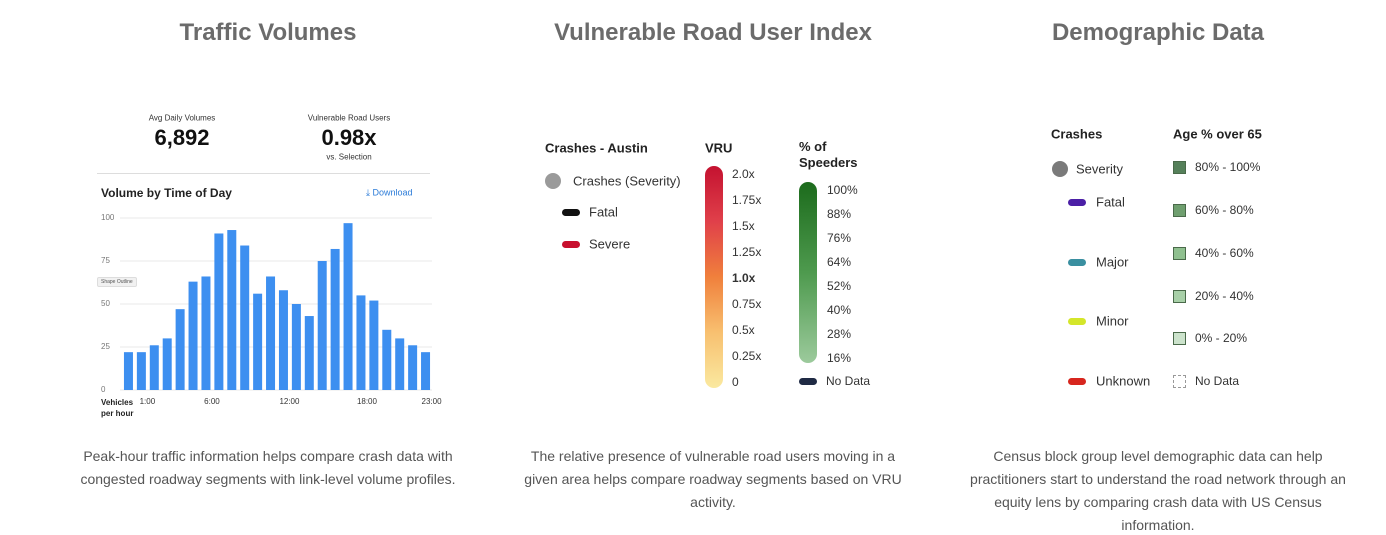 This screenshot has width=1386, height=535. What do you see at coordinates (808, 272) in the screenshot?
I see `speeders-gradient` at bounding box center [808, 272].